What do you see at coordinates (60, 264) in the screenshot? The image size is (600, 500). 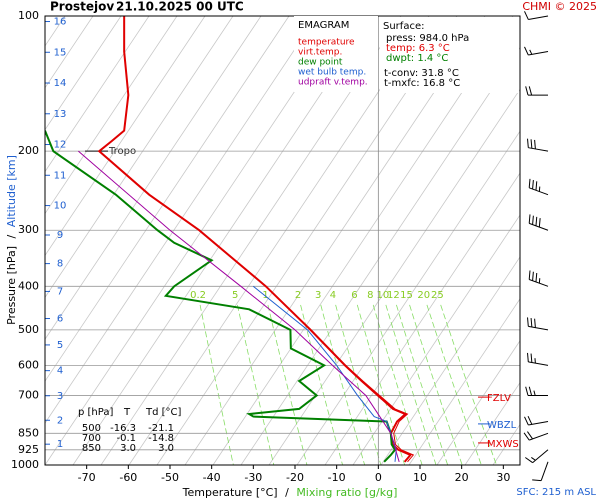 I see `altitude-tick-label: 8` at bounding box center [60, 264].